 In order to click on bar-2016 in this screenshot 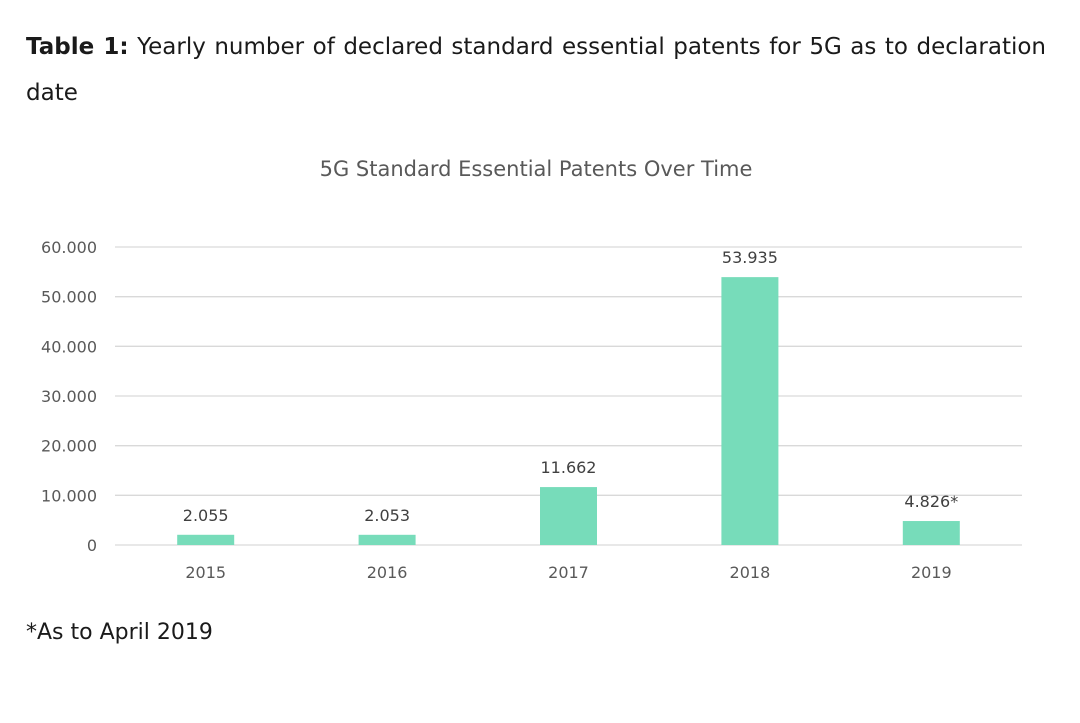, I will do `click(387, 539)`.